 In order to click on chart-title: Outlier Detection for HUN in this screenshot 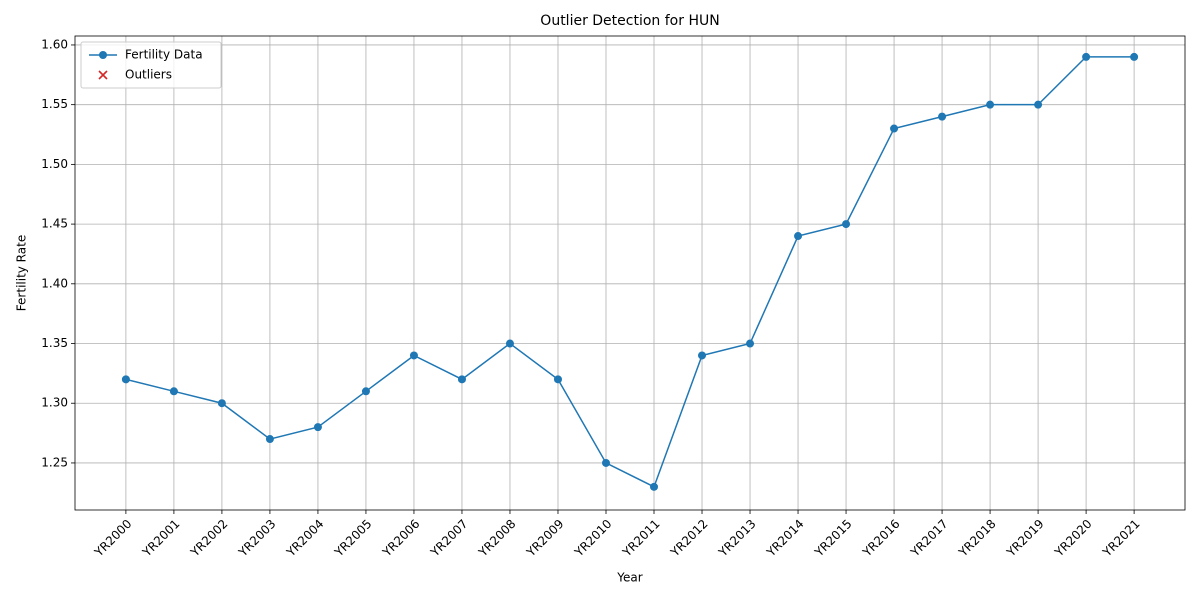, I will do `click(629, 21)`.